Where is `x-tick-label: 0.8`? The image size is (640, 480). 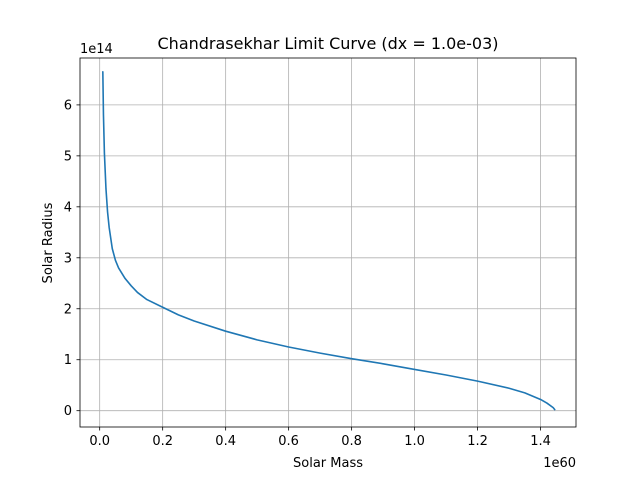 x-tick-label: 0.8 is located at coordinates (351, 441).